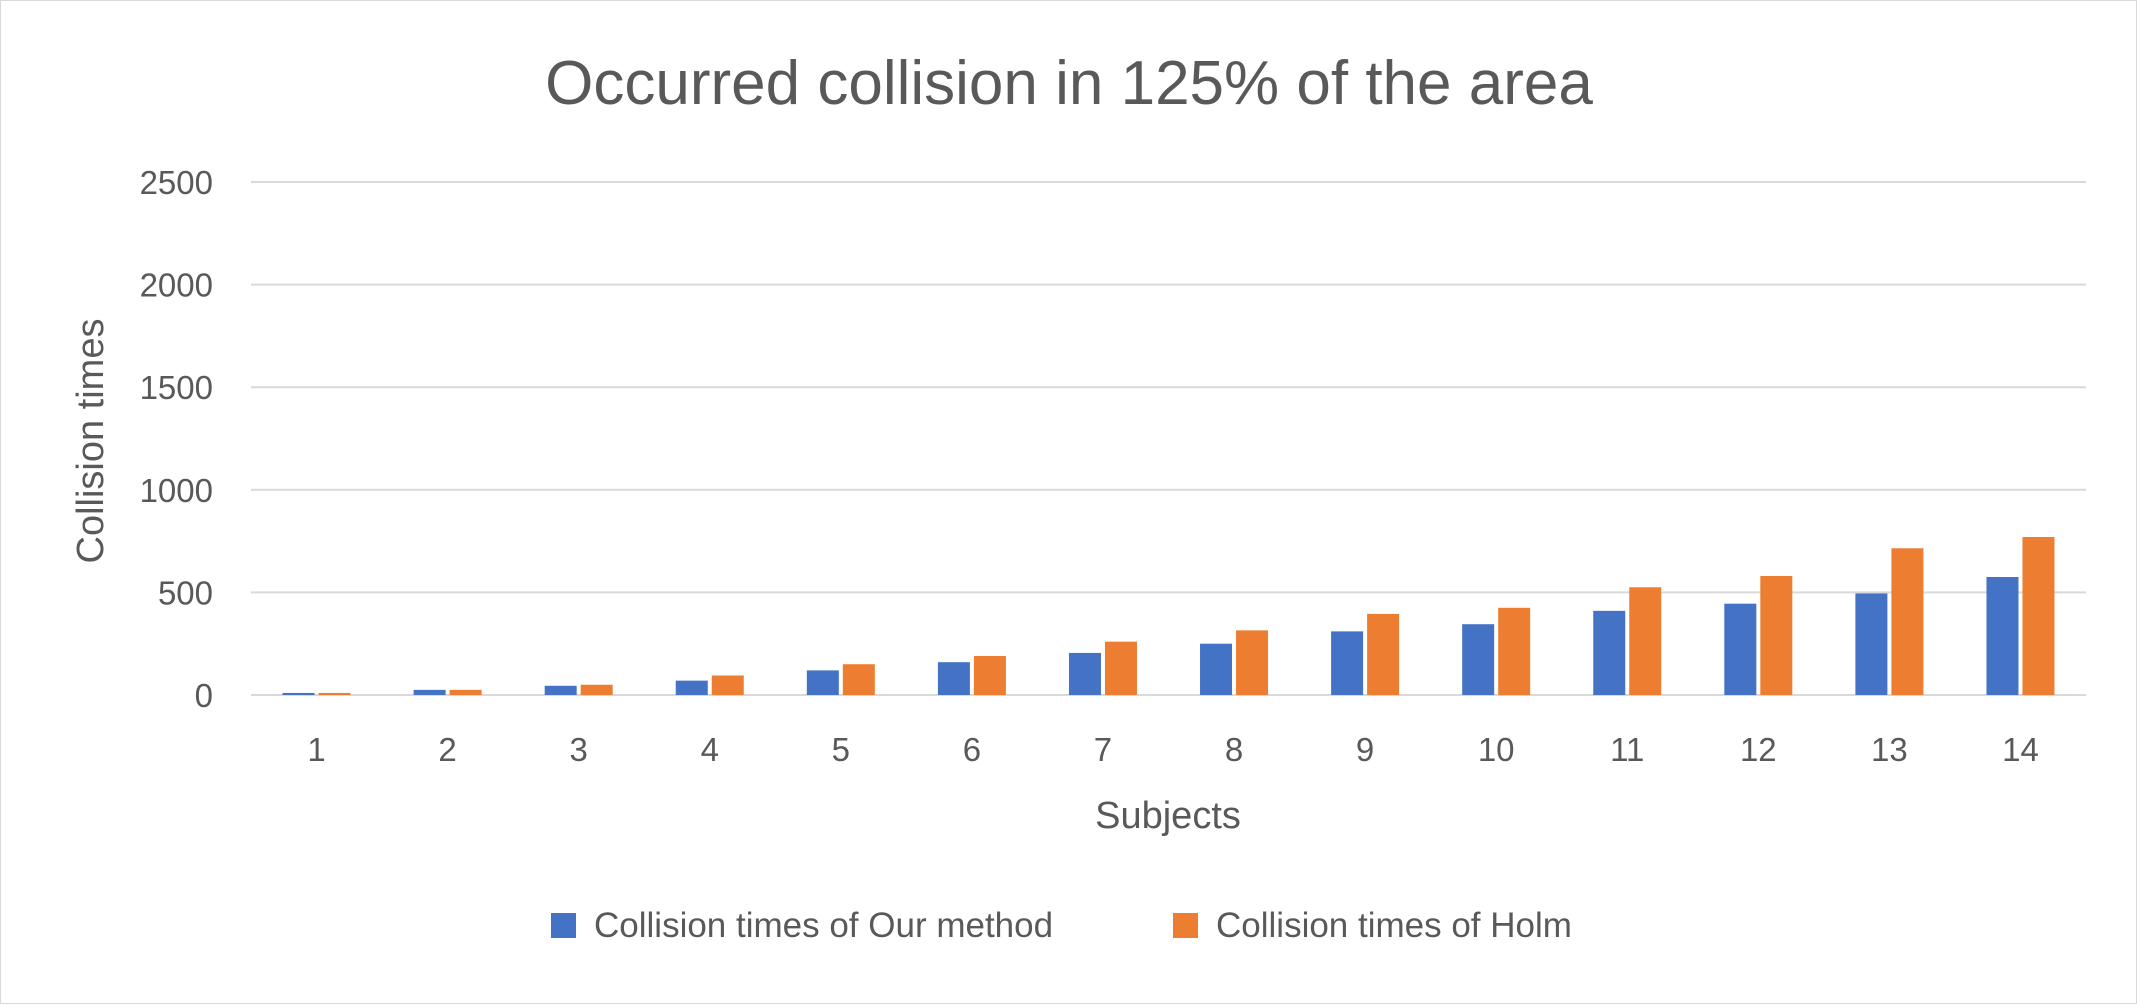 The image size is (2137, 1005). What do you see at coordinates (823, 925) in the screenshot?
I see `legend-label-series-1: Collision times of Our method` at bounding box center [823, 925].